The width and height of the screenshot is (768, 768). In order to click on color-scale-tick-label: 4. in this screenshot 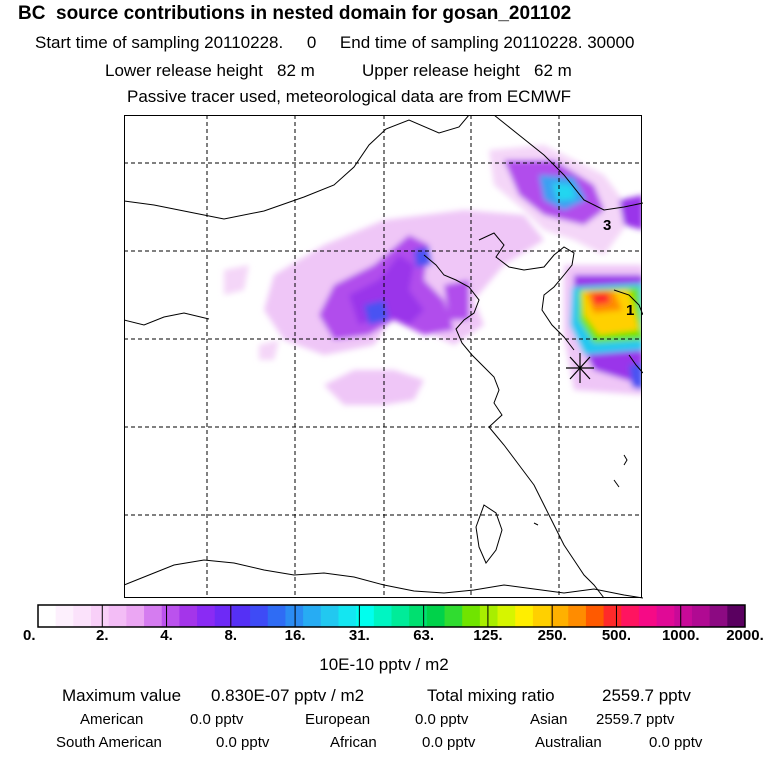, I will do `click(166, 635)`.